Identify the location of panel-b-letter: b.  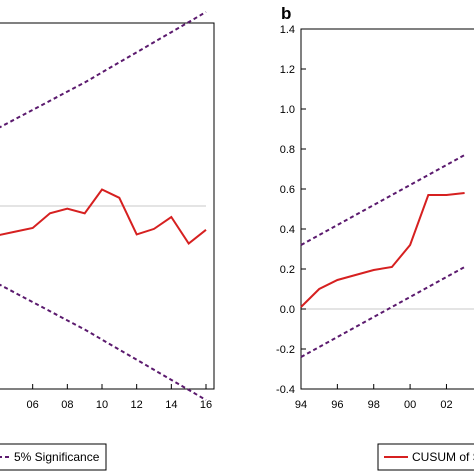
(286, 13).